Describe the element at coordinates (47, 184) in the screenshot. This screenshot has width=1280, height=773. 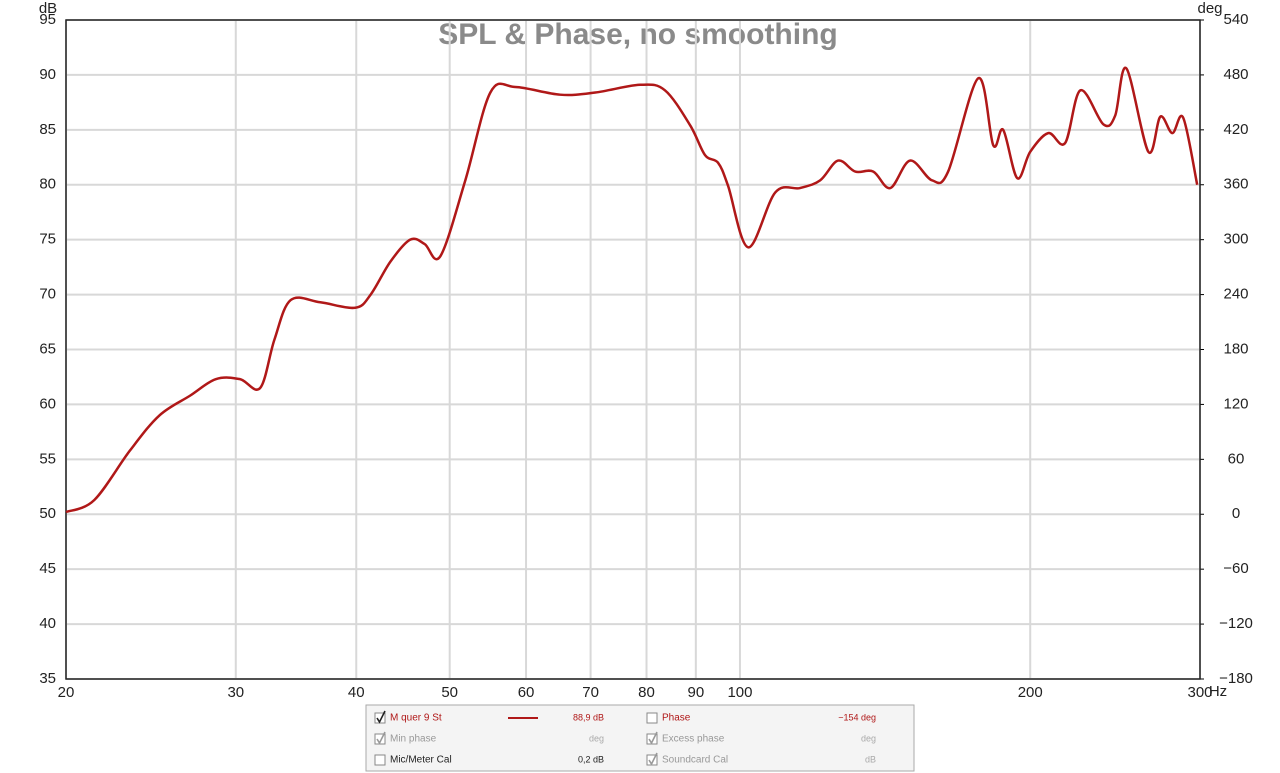
I see `y-tick-label: 80` at that location.